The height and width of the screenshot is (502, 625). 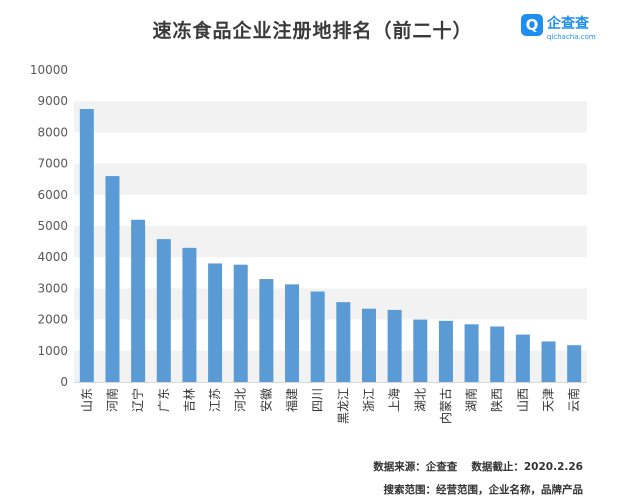 What do you see at coordinates (471, 400) in the screenshot?
I see `x-category-label: 湖南` at bounding box center [471, 400].